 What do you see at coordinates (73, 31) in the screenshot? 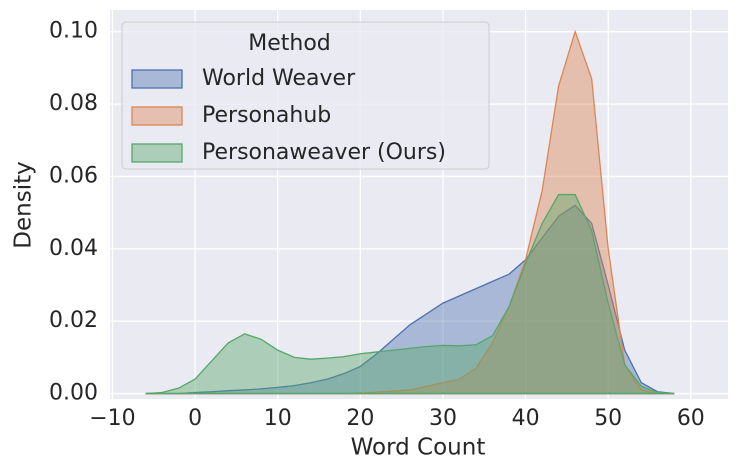
I see `y-tick-label: 0.10` at bounding box center [73, 31].